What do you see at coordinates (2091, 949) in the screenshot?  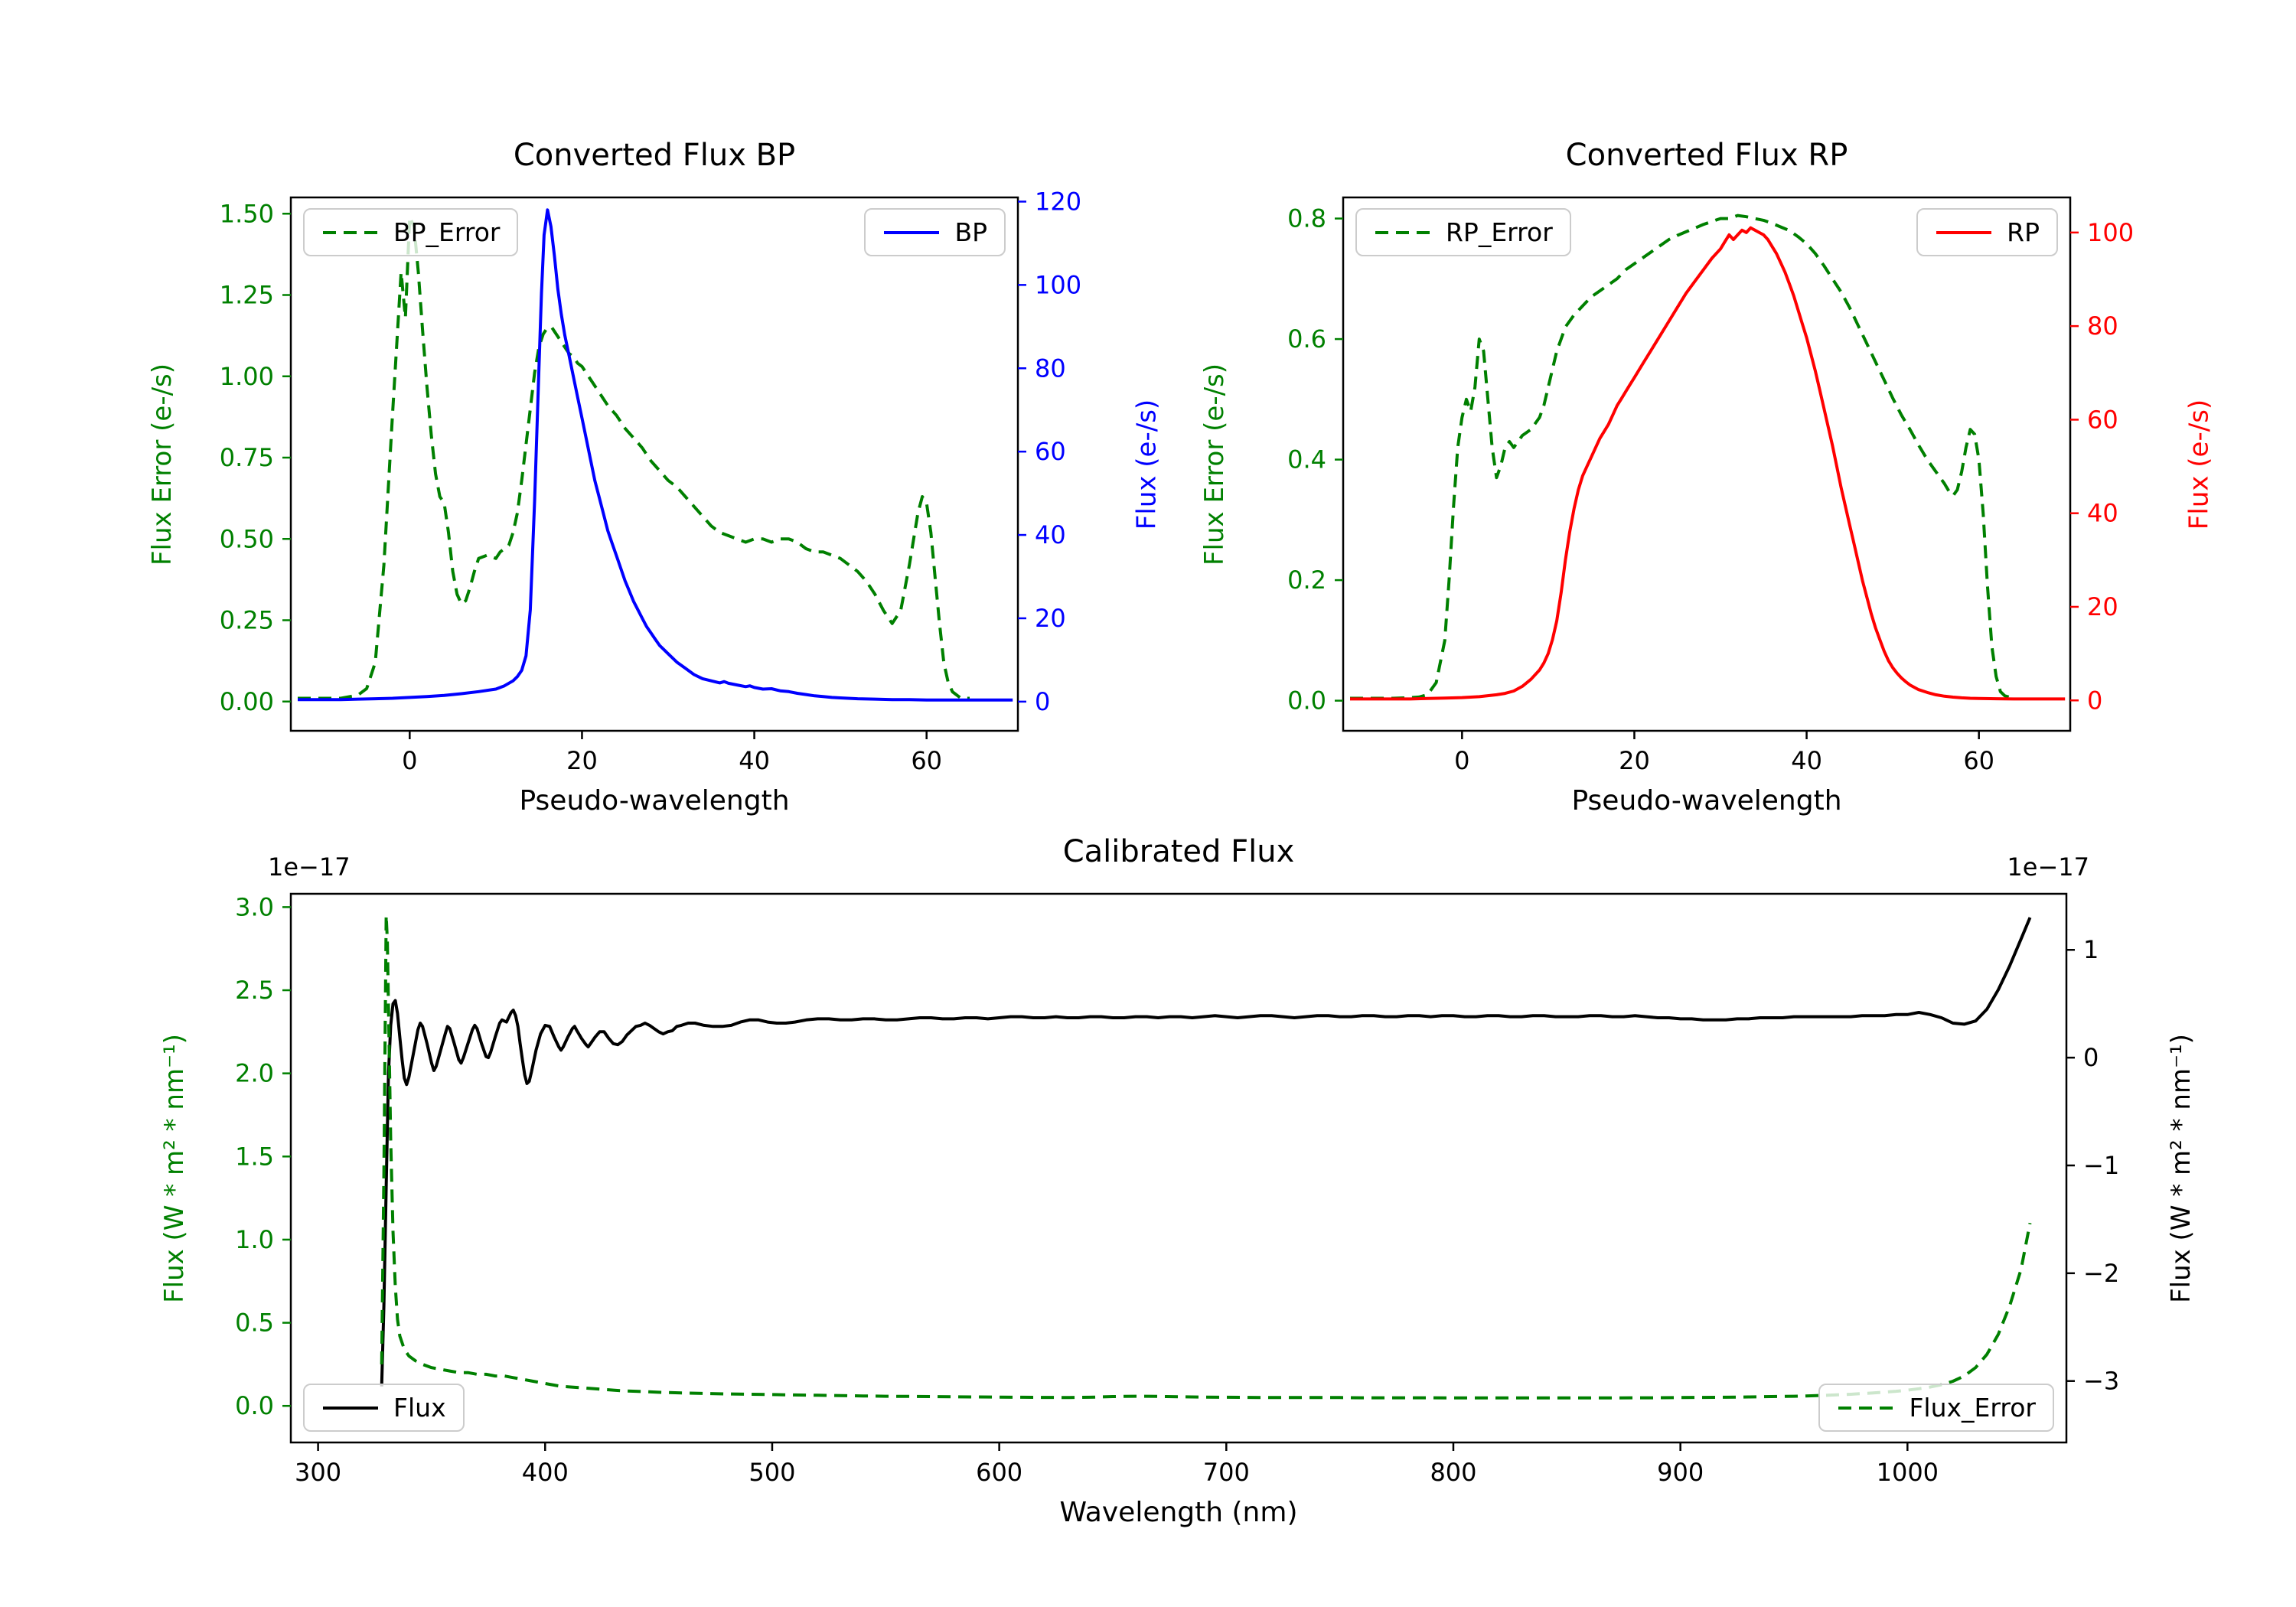 I see `y-tick-label-right: 1` at bounding box center [2091, 949].